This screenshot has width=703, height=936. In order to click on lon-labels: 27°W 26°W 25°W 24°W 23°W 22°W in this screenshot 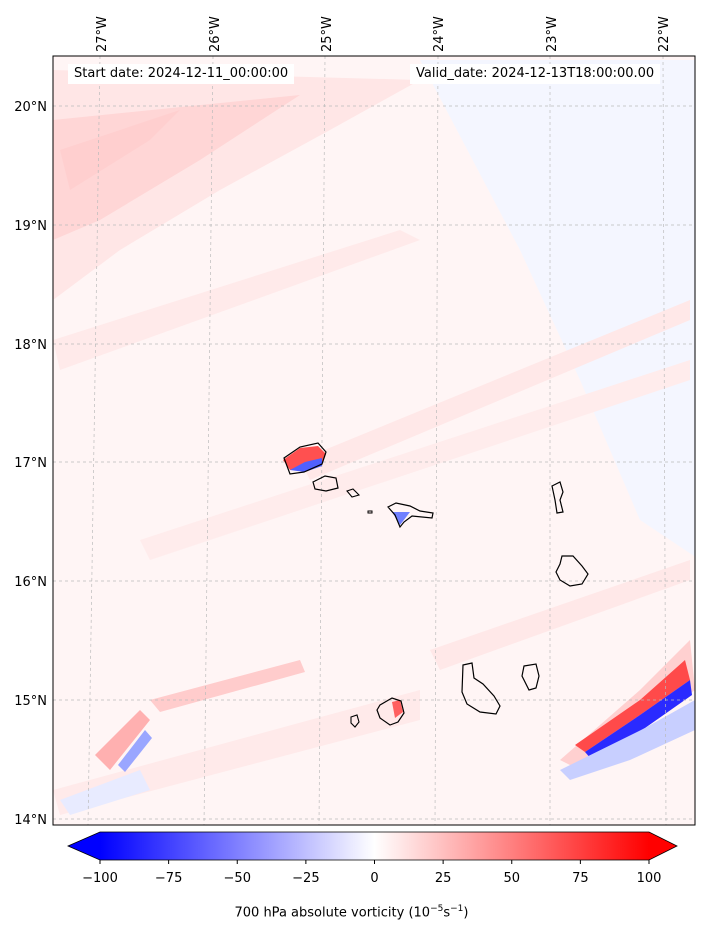, I will do `click(383, 34)`.